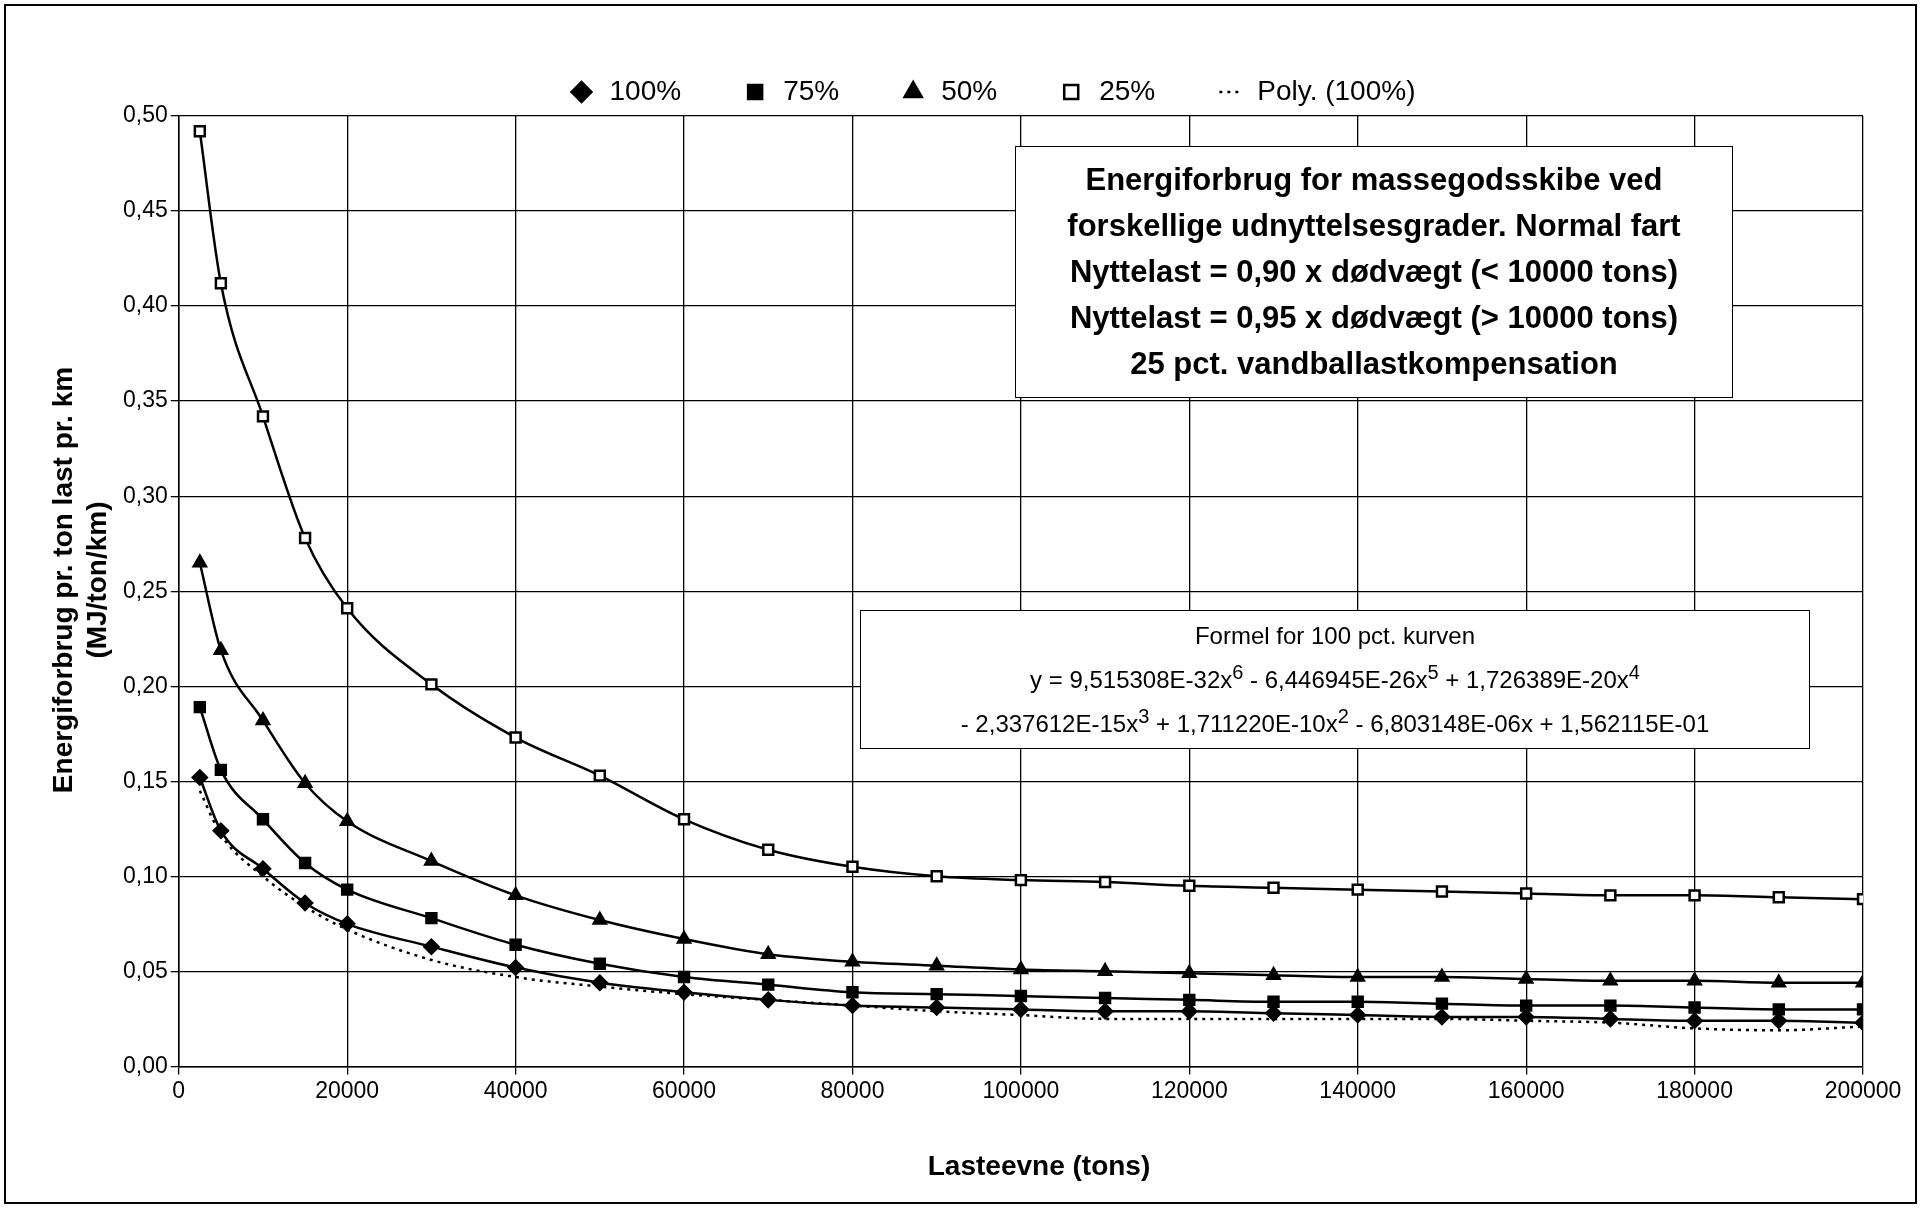 The image size is (1921, 1208). What do you see at coordinates (1863, 1089) in the screenshot?
I see `x-tick-label: 200000` at bounding box center [1863, 1089].